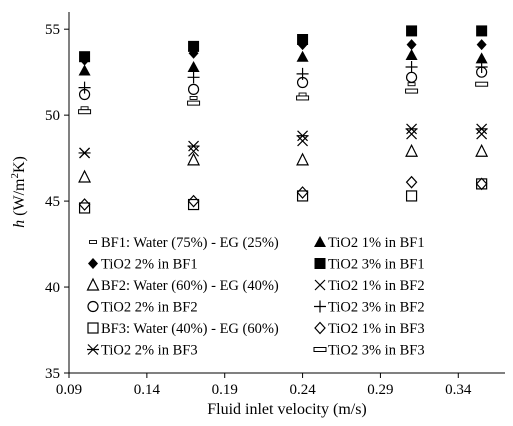 This screenshot has width=513, height=426. I want to click on legend-label-series-2: TiO2 1% in BF1, so click(376, 243).